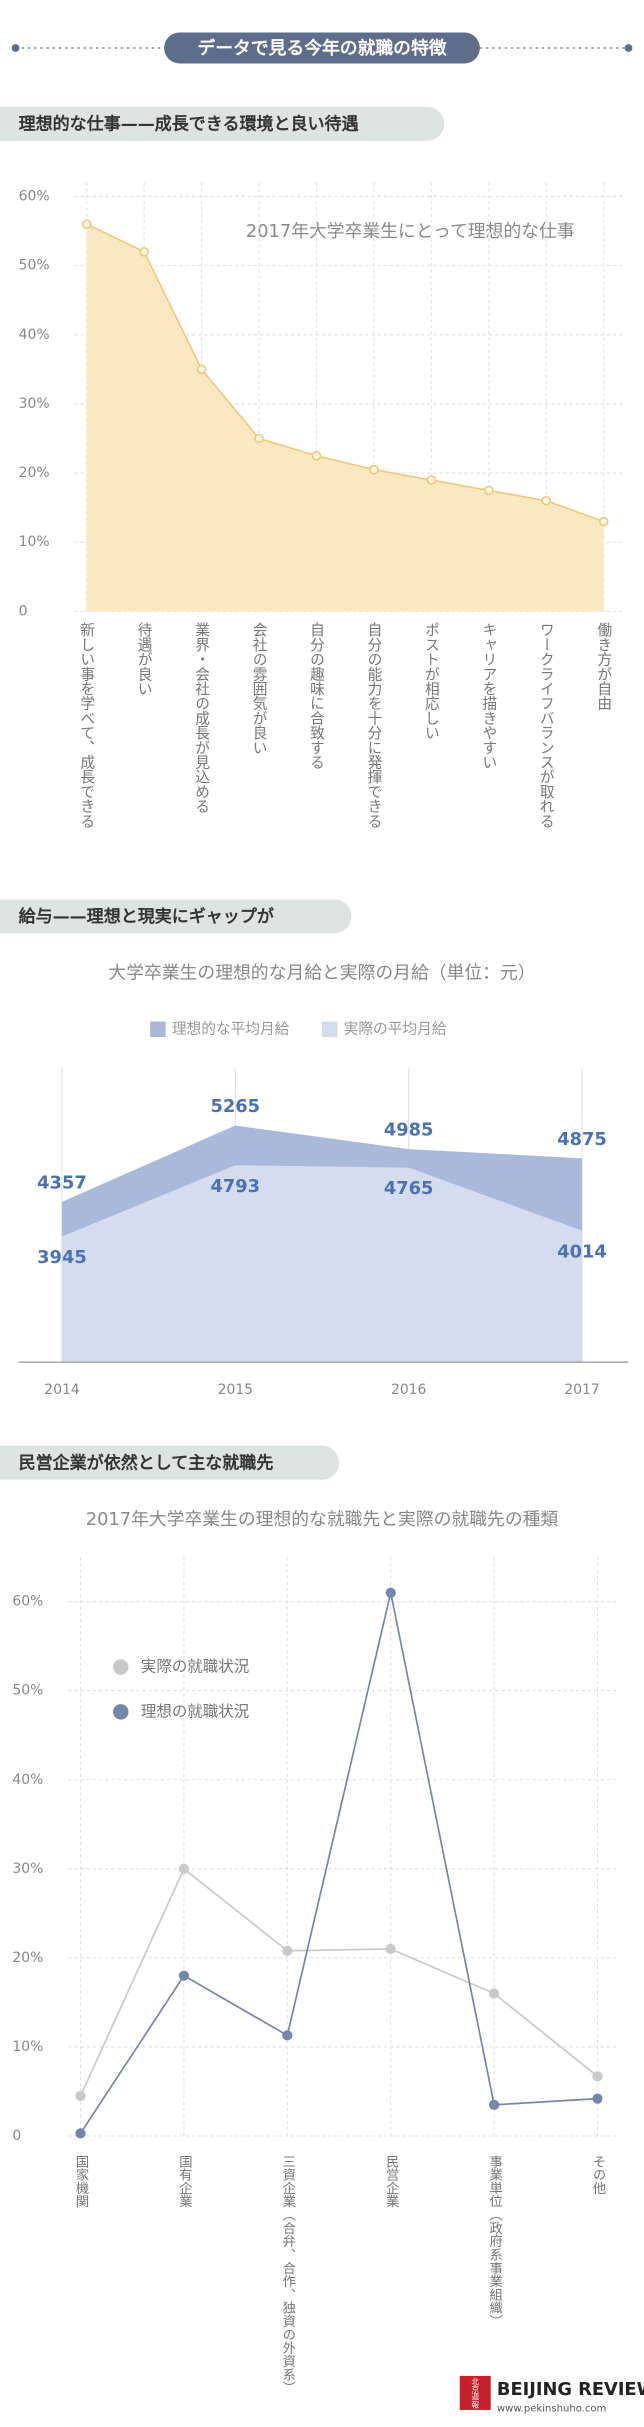 The width and height of the screenshot is (644, 2427). What do you see at coordinates (147, 916) in the screenshot?
I see `section-title: 給与——理想と現実にギャップが` at bounding box center [147, 916].